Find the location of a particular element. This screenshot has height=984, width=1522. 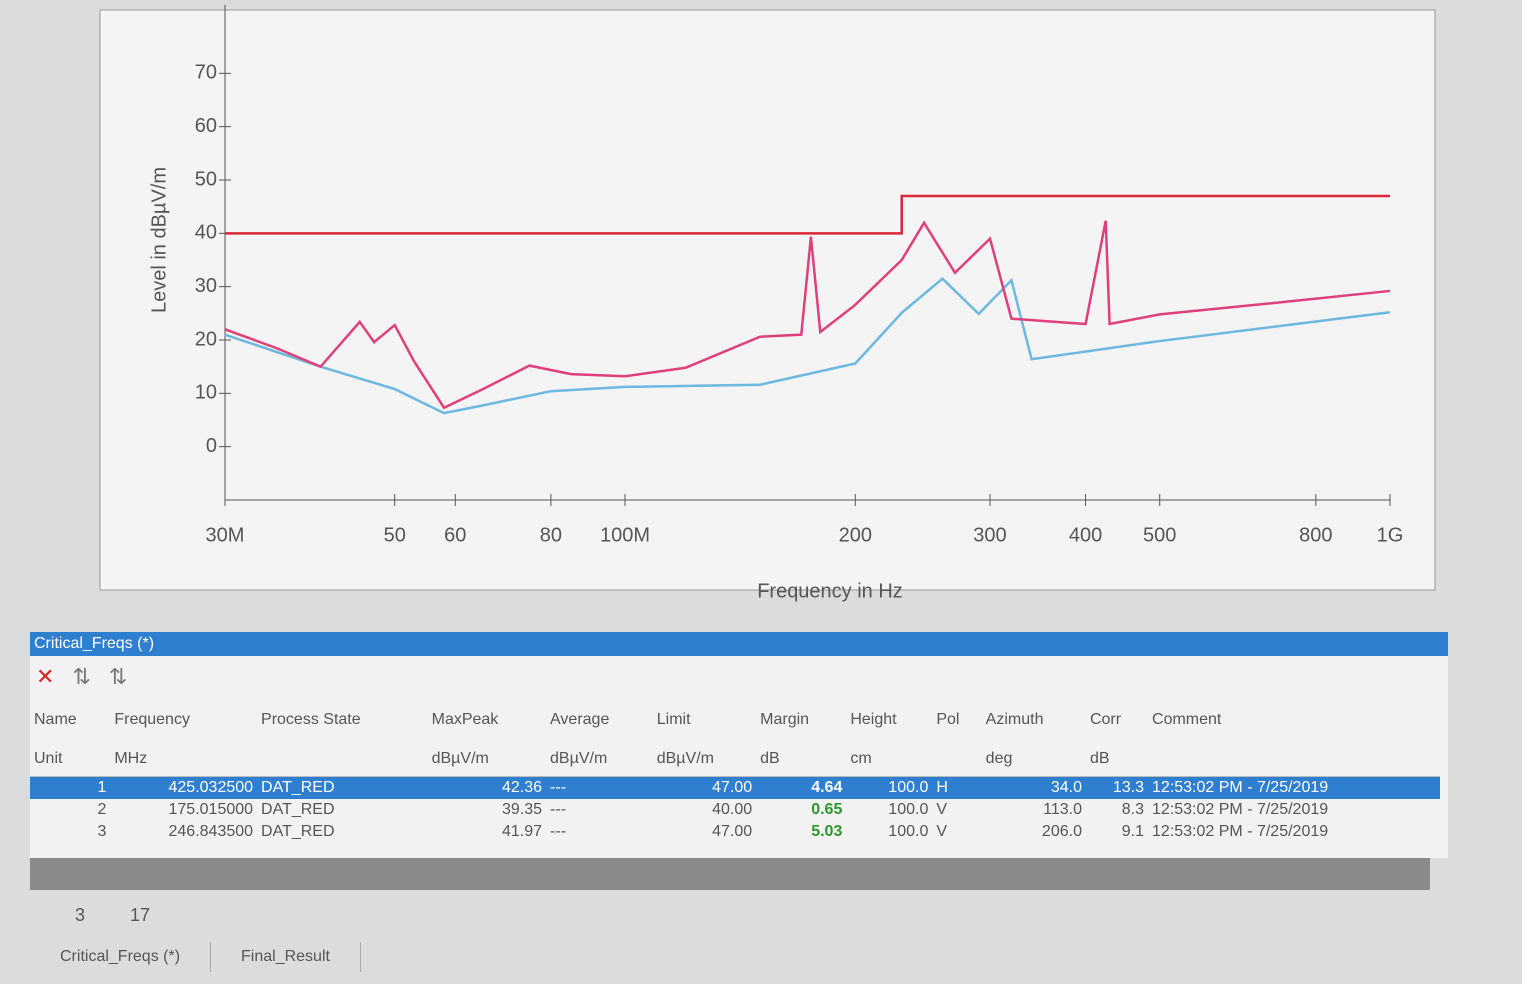

table-cell: 41.97 is located at coordinates (522, 831).